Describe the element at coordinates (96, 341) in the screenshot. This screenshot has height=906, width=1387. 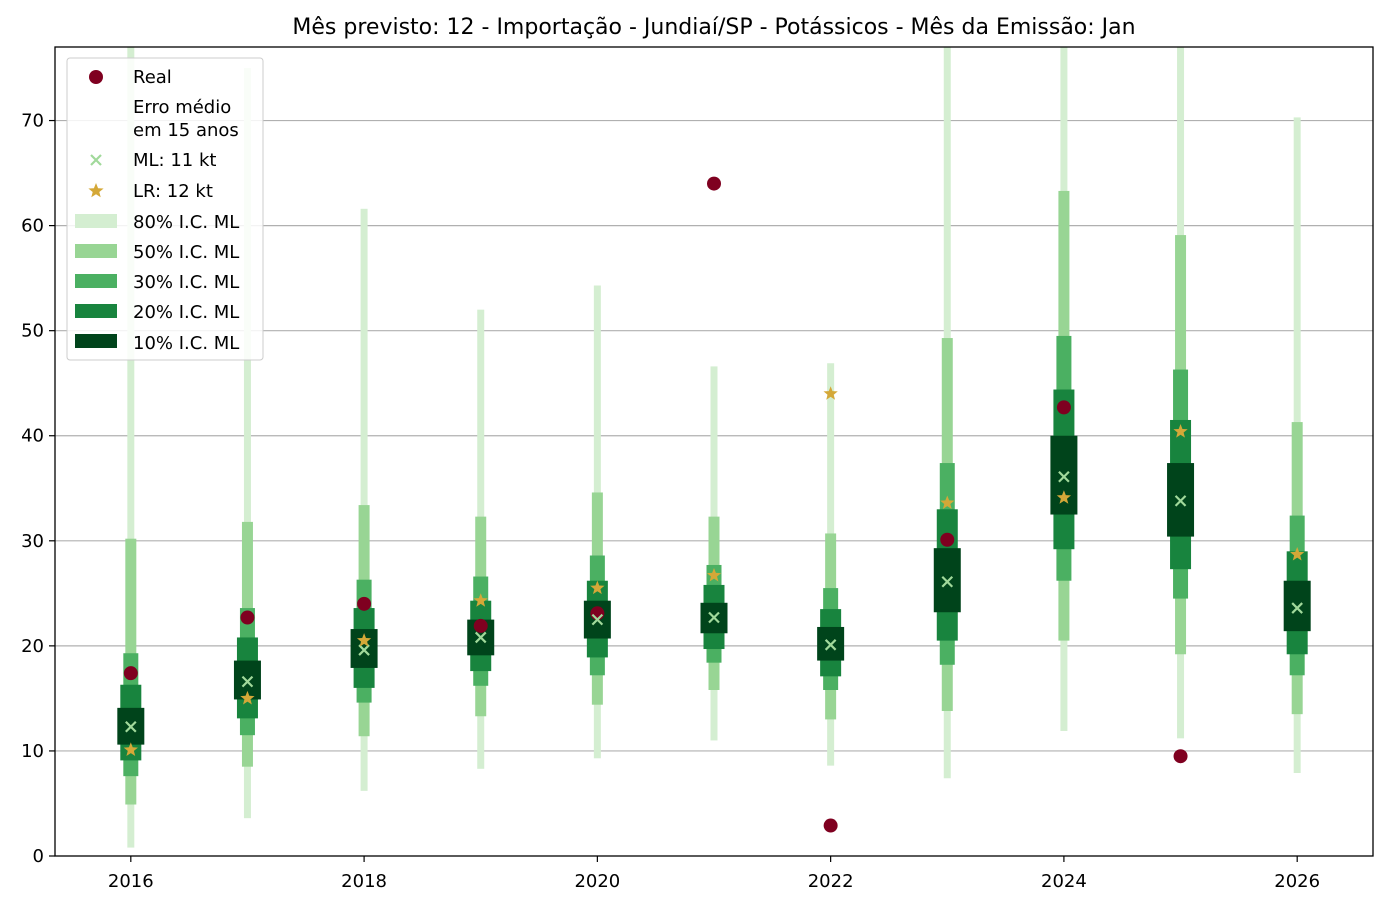
I see `legend-ci10-swatch` at that location.